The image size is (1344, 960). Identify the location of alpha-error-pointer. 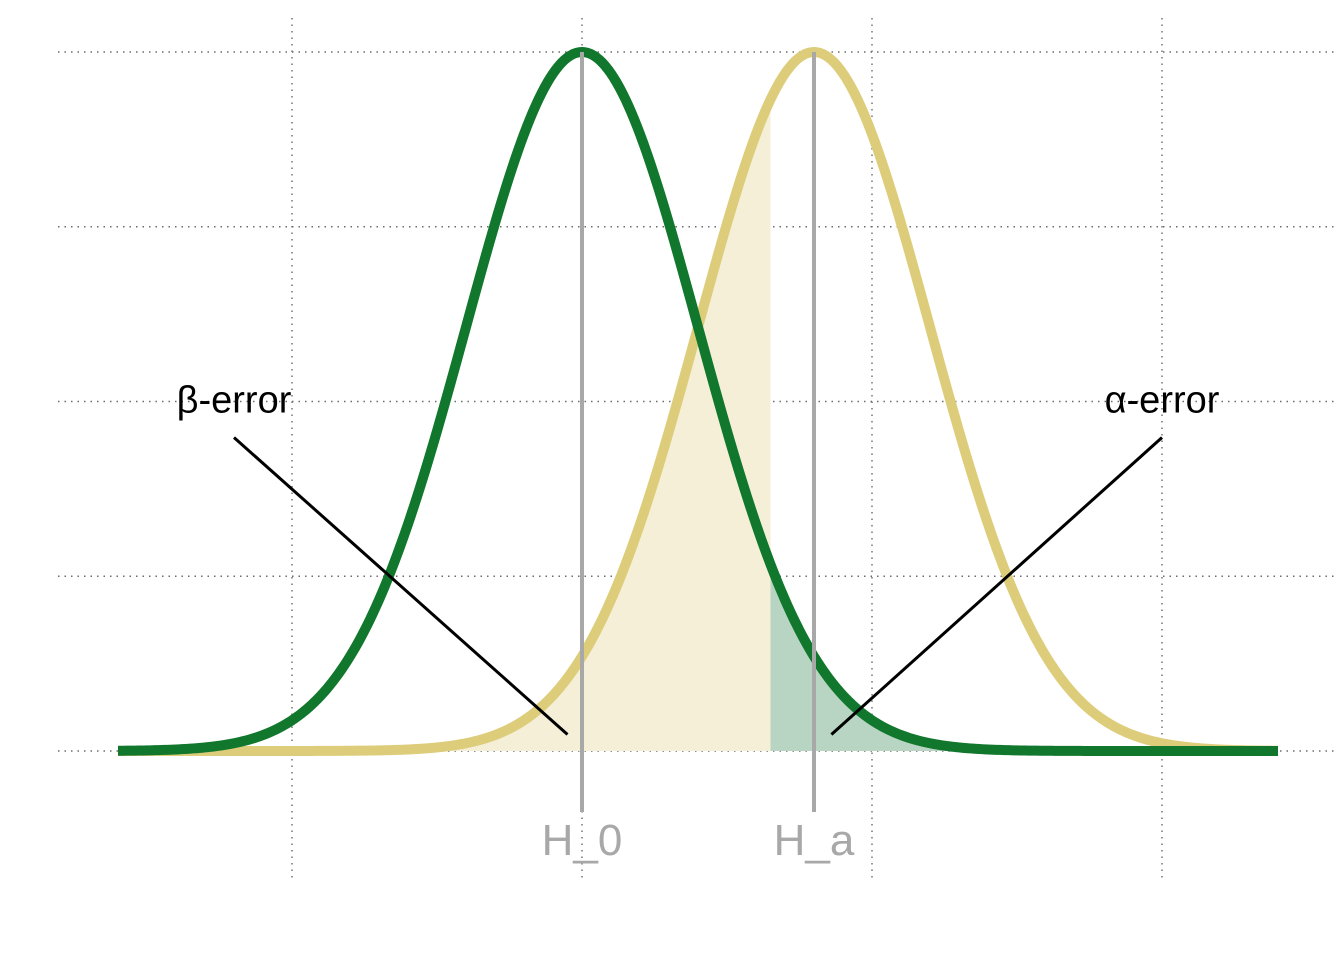
(997, 586).